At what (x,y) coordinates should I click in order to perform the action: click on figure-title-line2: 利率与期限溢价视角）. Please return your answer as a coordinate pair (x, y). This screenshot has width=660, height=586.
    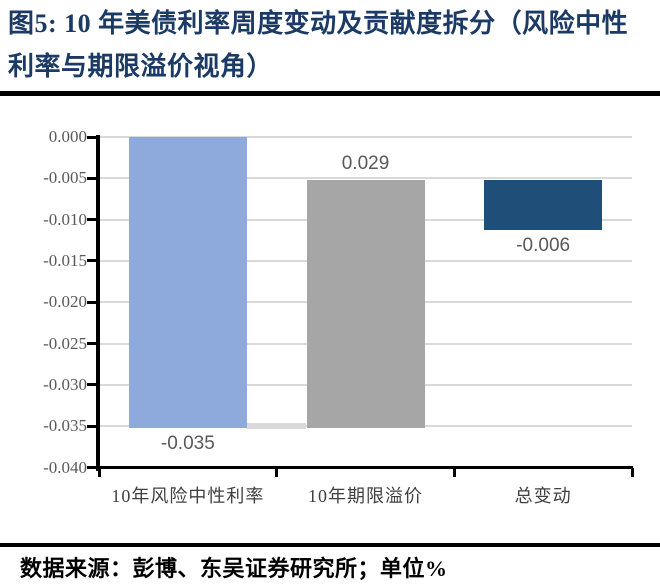
    Looking at the image, I should click on (141, 66).